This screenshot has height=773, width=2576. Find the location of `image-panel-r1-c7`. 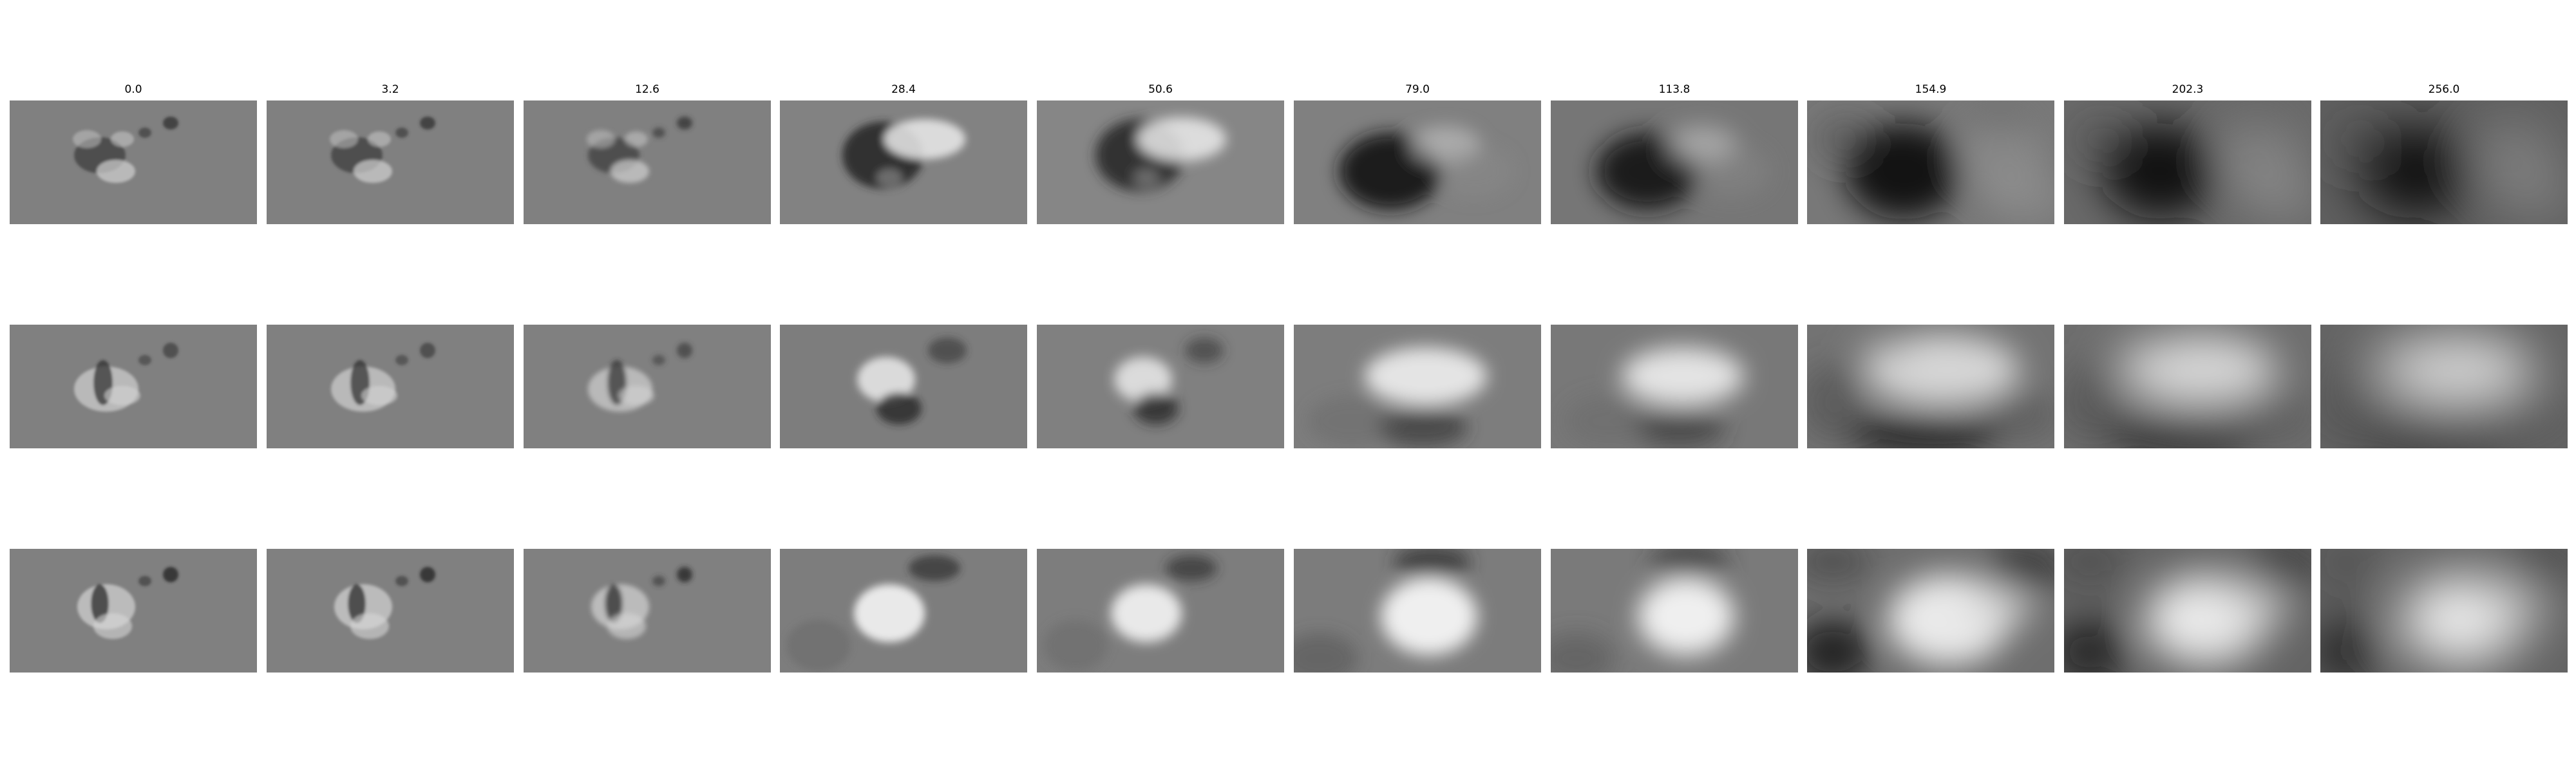

image-panel-r1-c7 is located at coordinates (1931, 386).